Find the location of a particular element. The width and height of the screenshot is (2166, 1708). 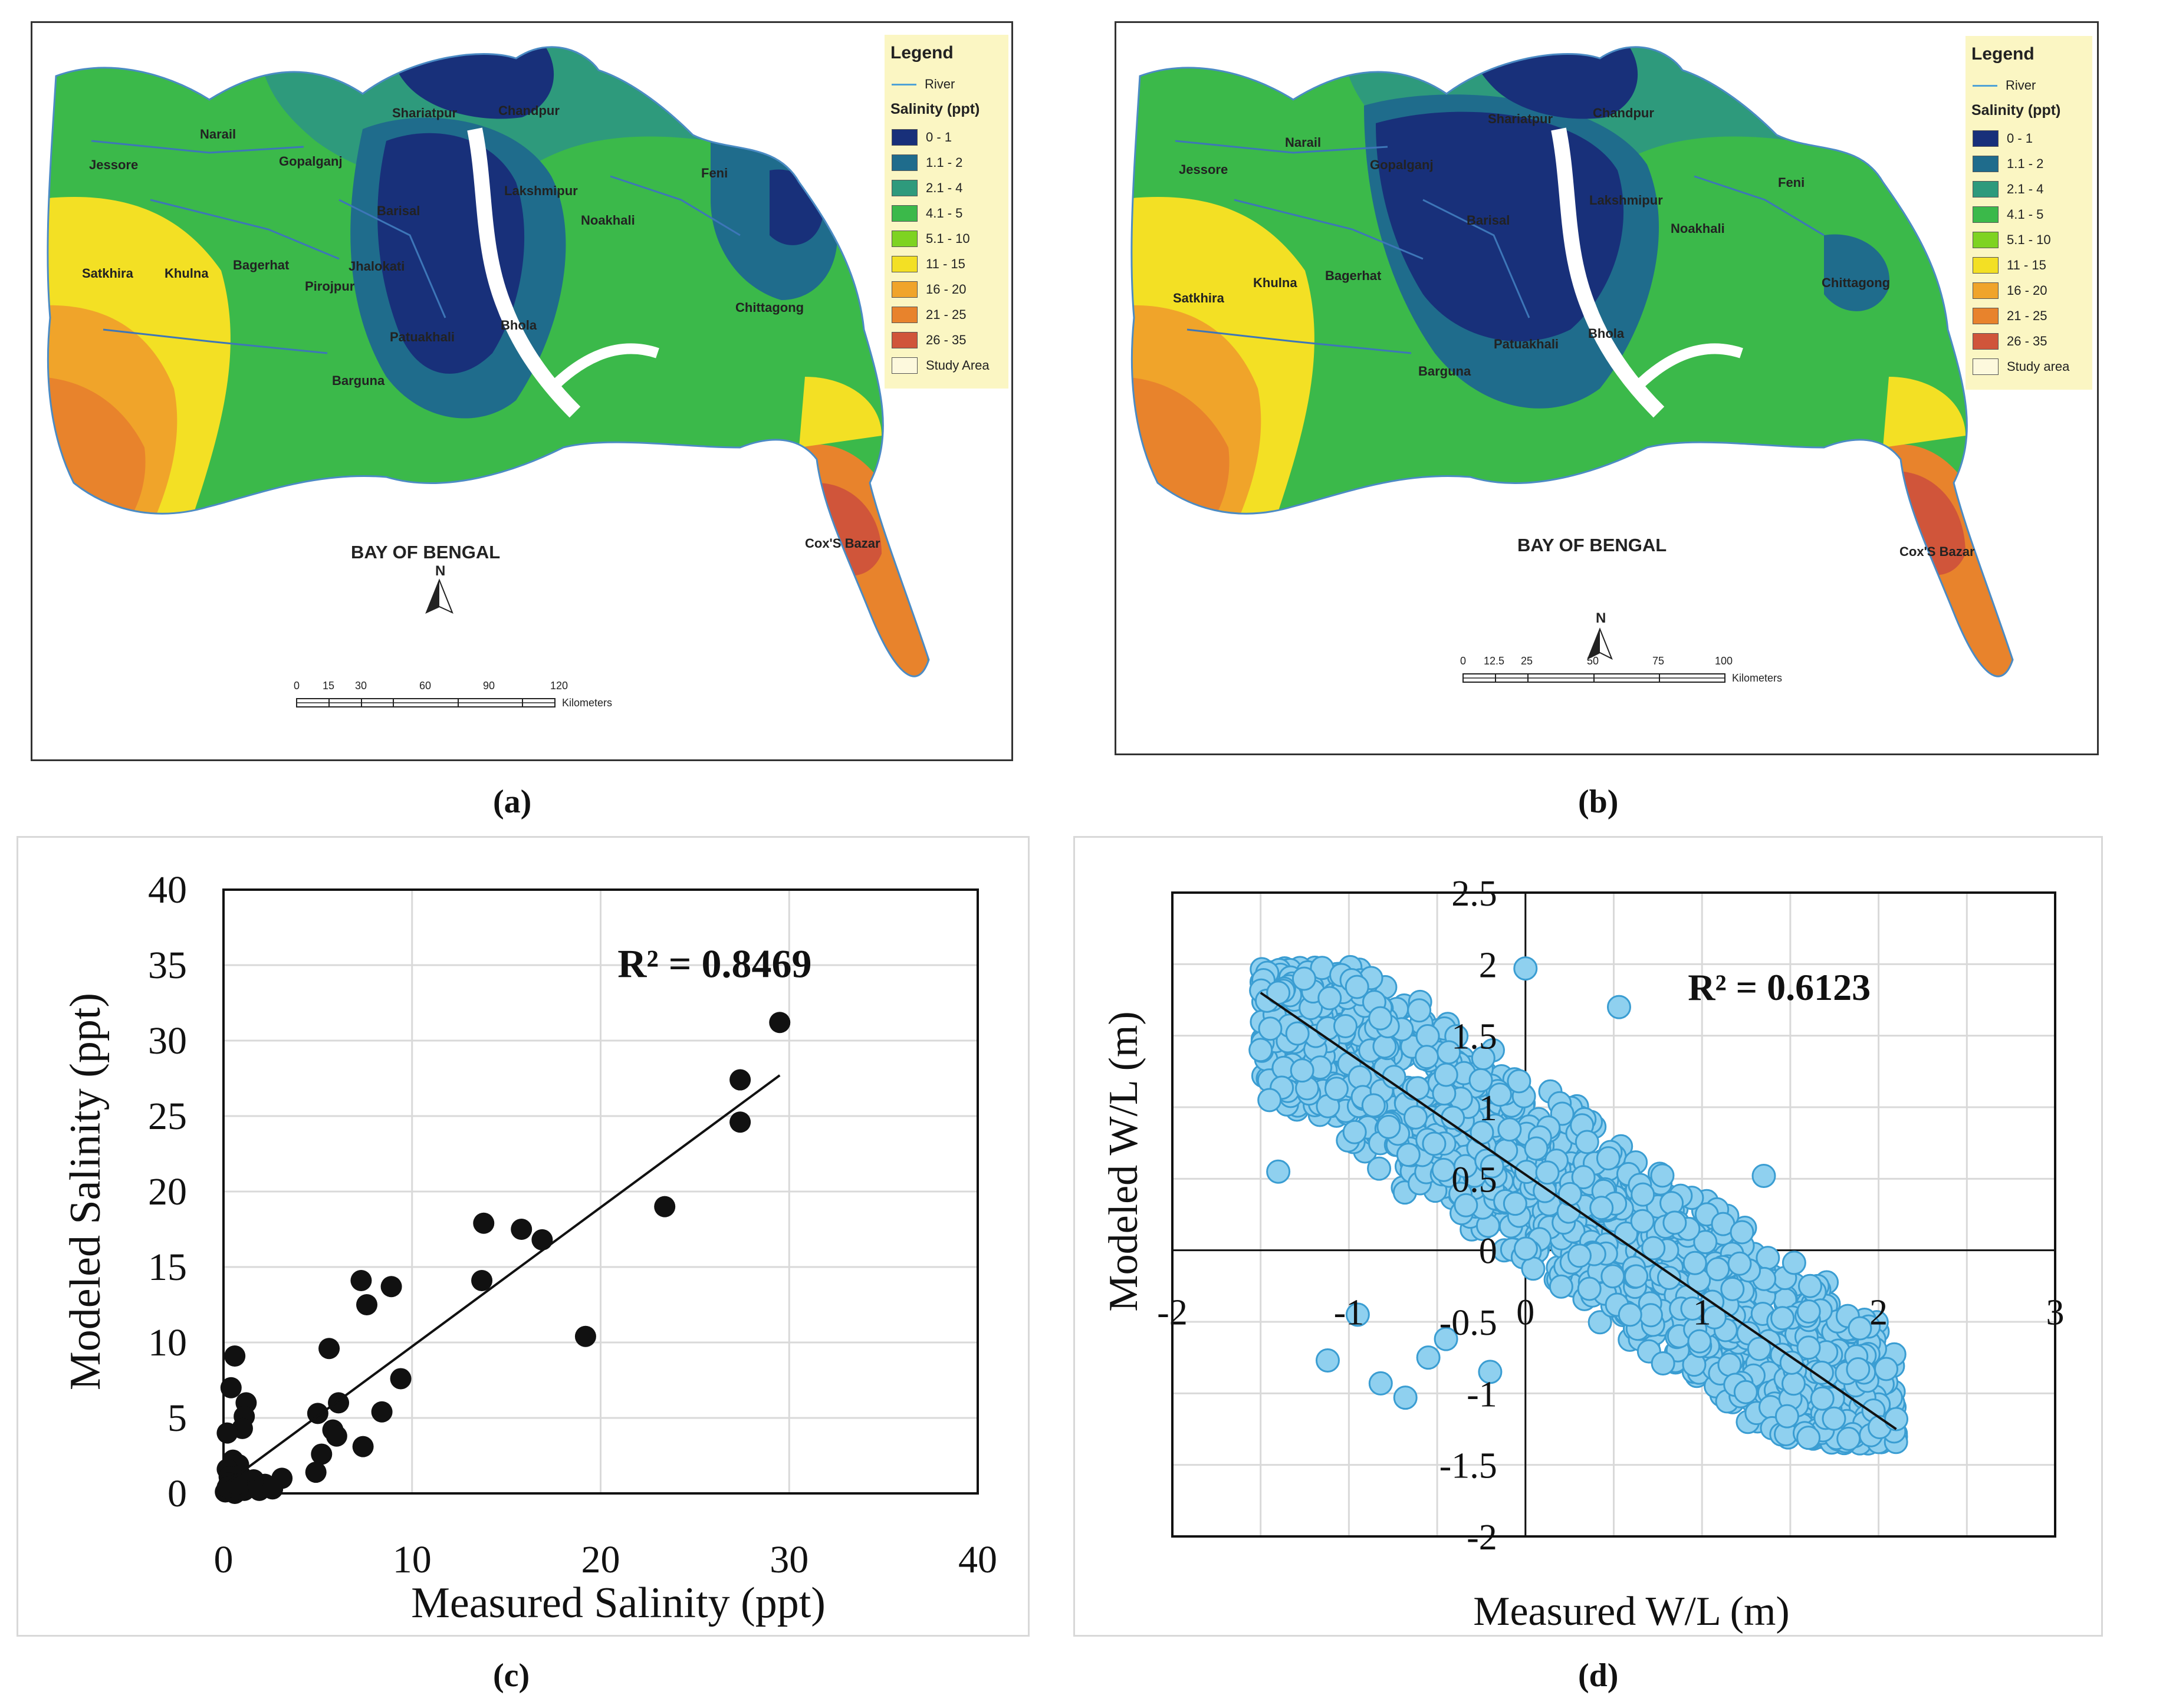

legend-subtitle: Salinity (ppt) is located at coordinates (935, 109).